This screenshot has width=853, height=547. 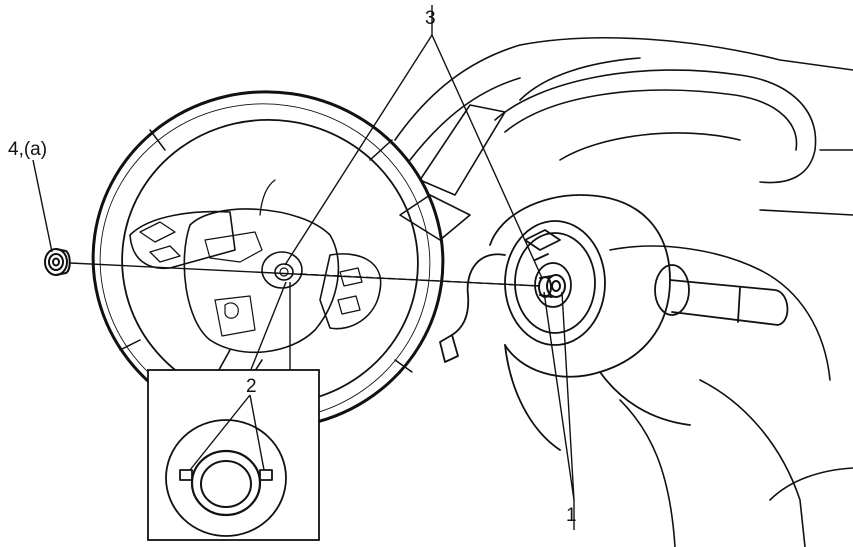 What do you see at coordinates (251, 386) in the screenshot?
I see `callout-label-2: 2` at bounding box center [251, 386].